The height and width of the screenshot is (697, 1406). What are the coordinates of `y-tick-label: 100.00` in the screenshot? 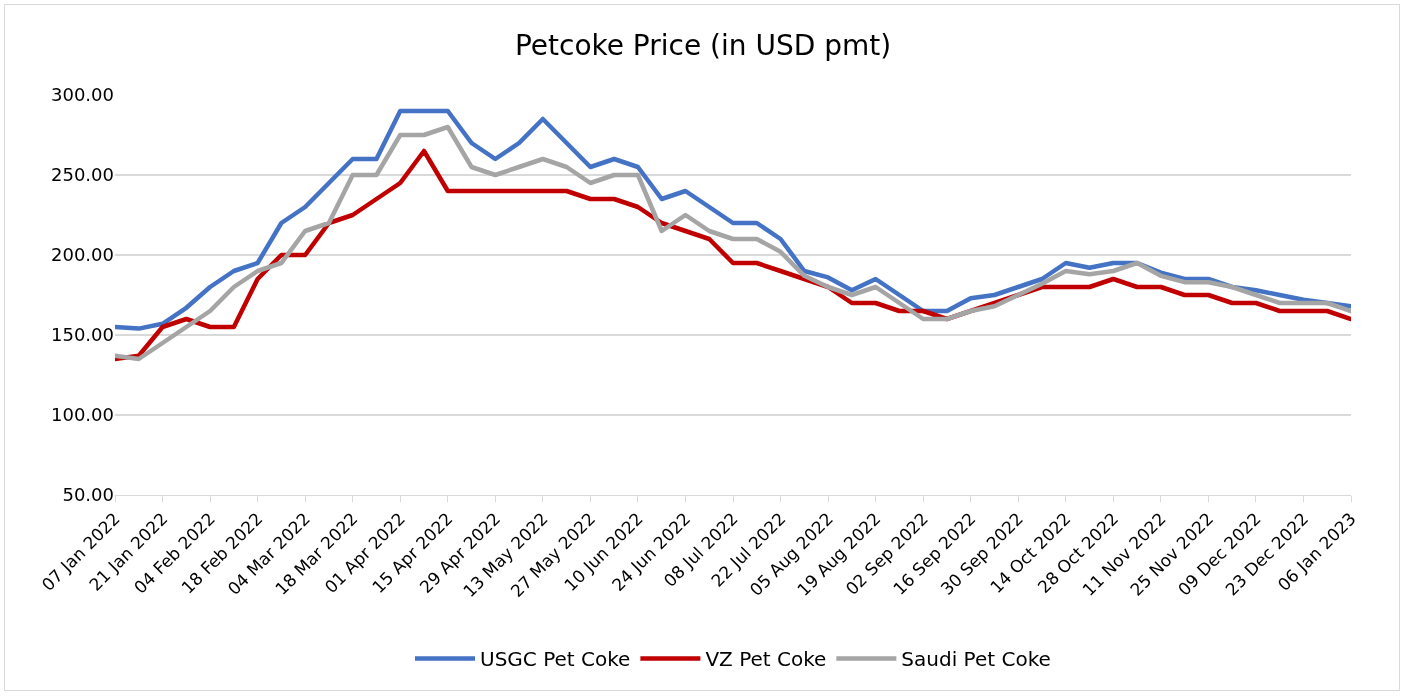 It's located at (82, 415).